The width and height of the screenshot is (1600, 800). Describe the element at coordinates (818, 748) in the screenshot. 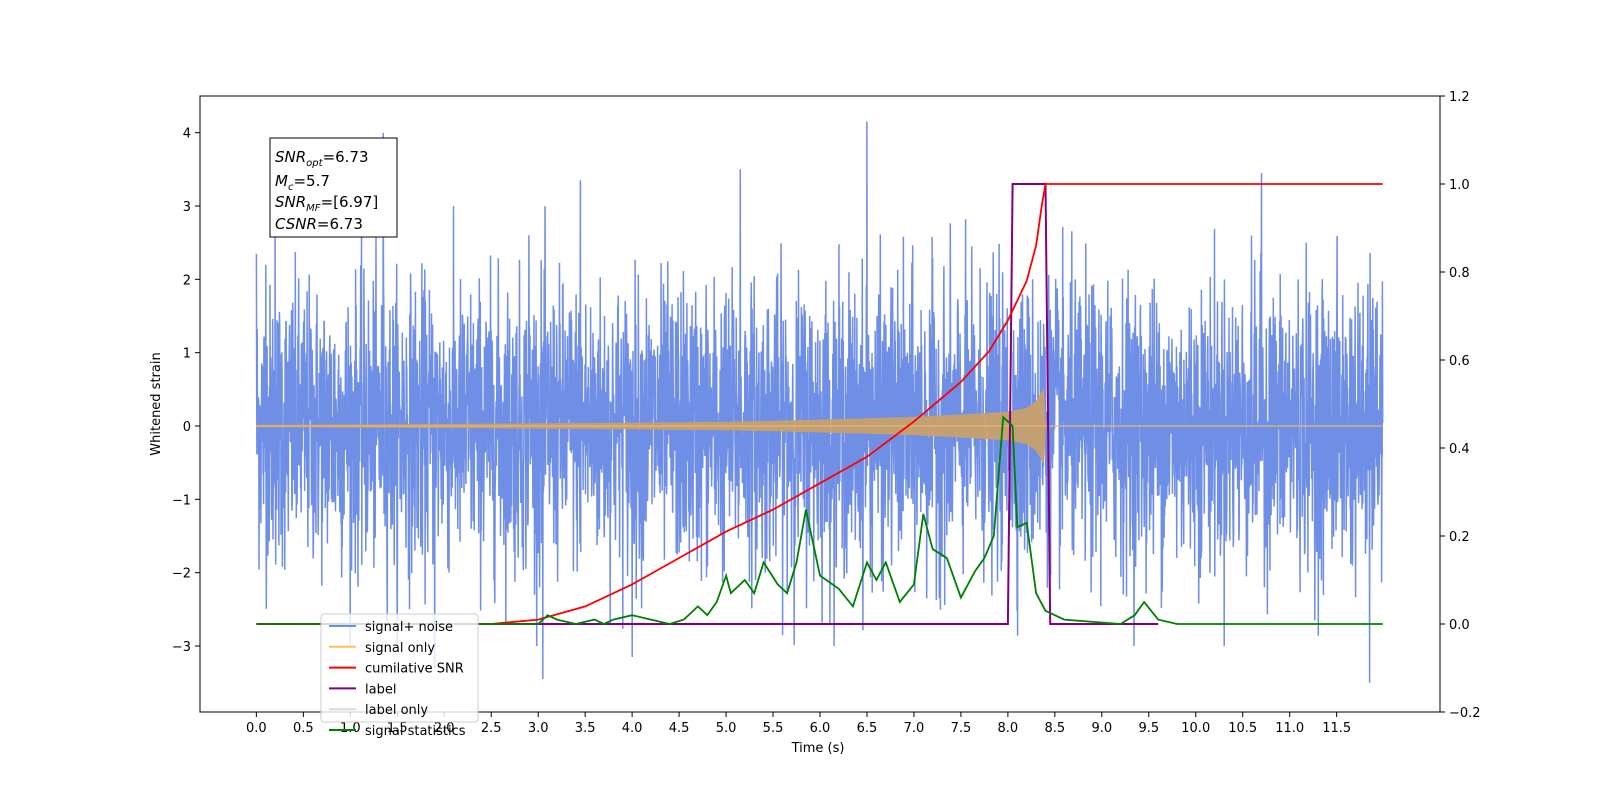

I see `x-axis-label: Time (s)` at that location.